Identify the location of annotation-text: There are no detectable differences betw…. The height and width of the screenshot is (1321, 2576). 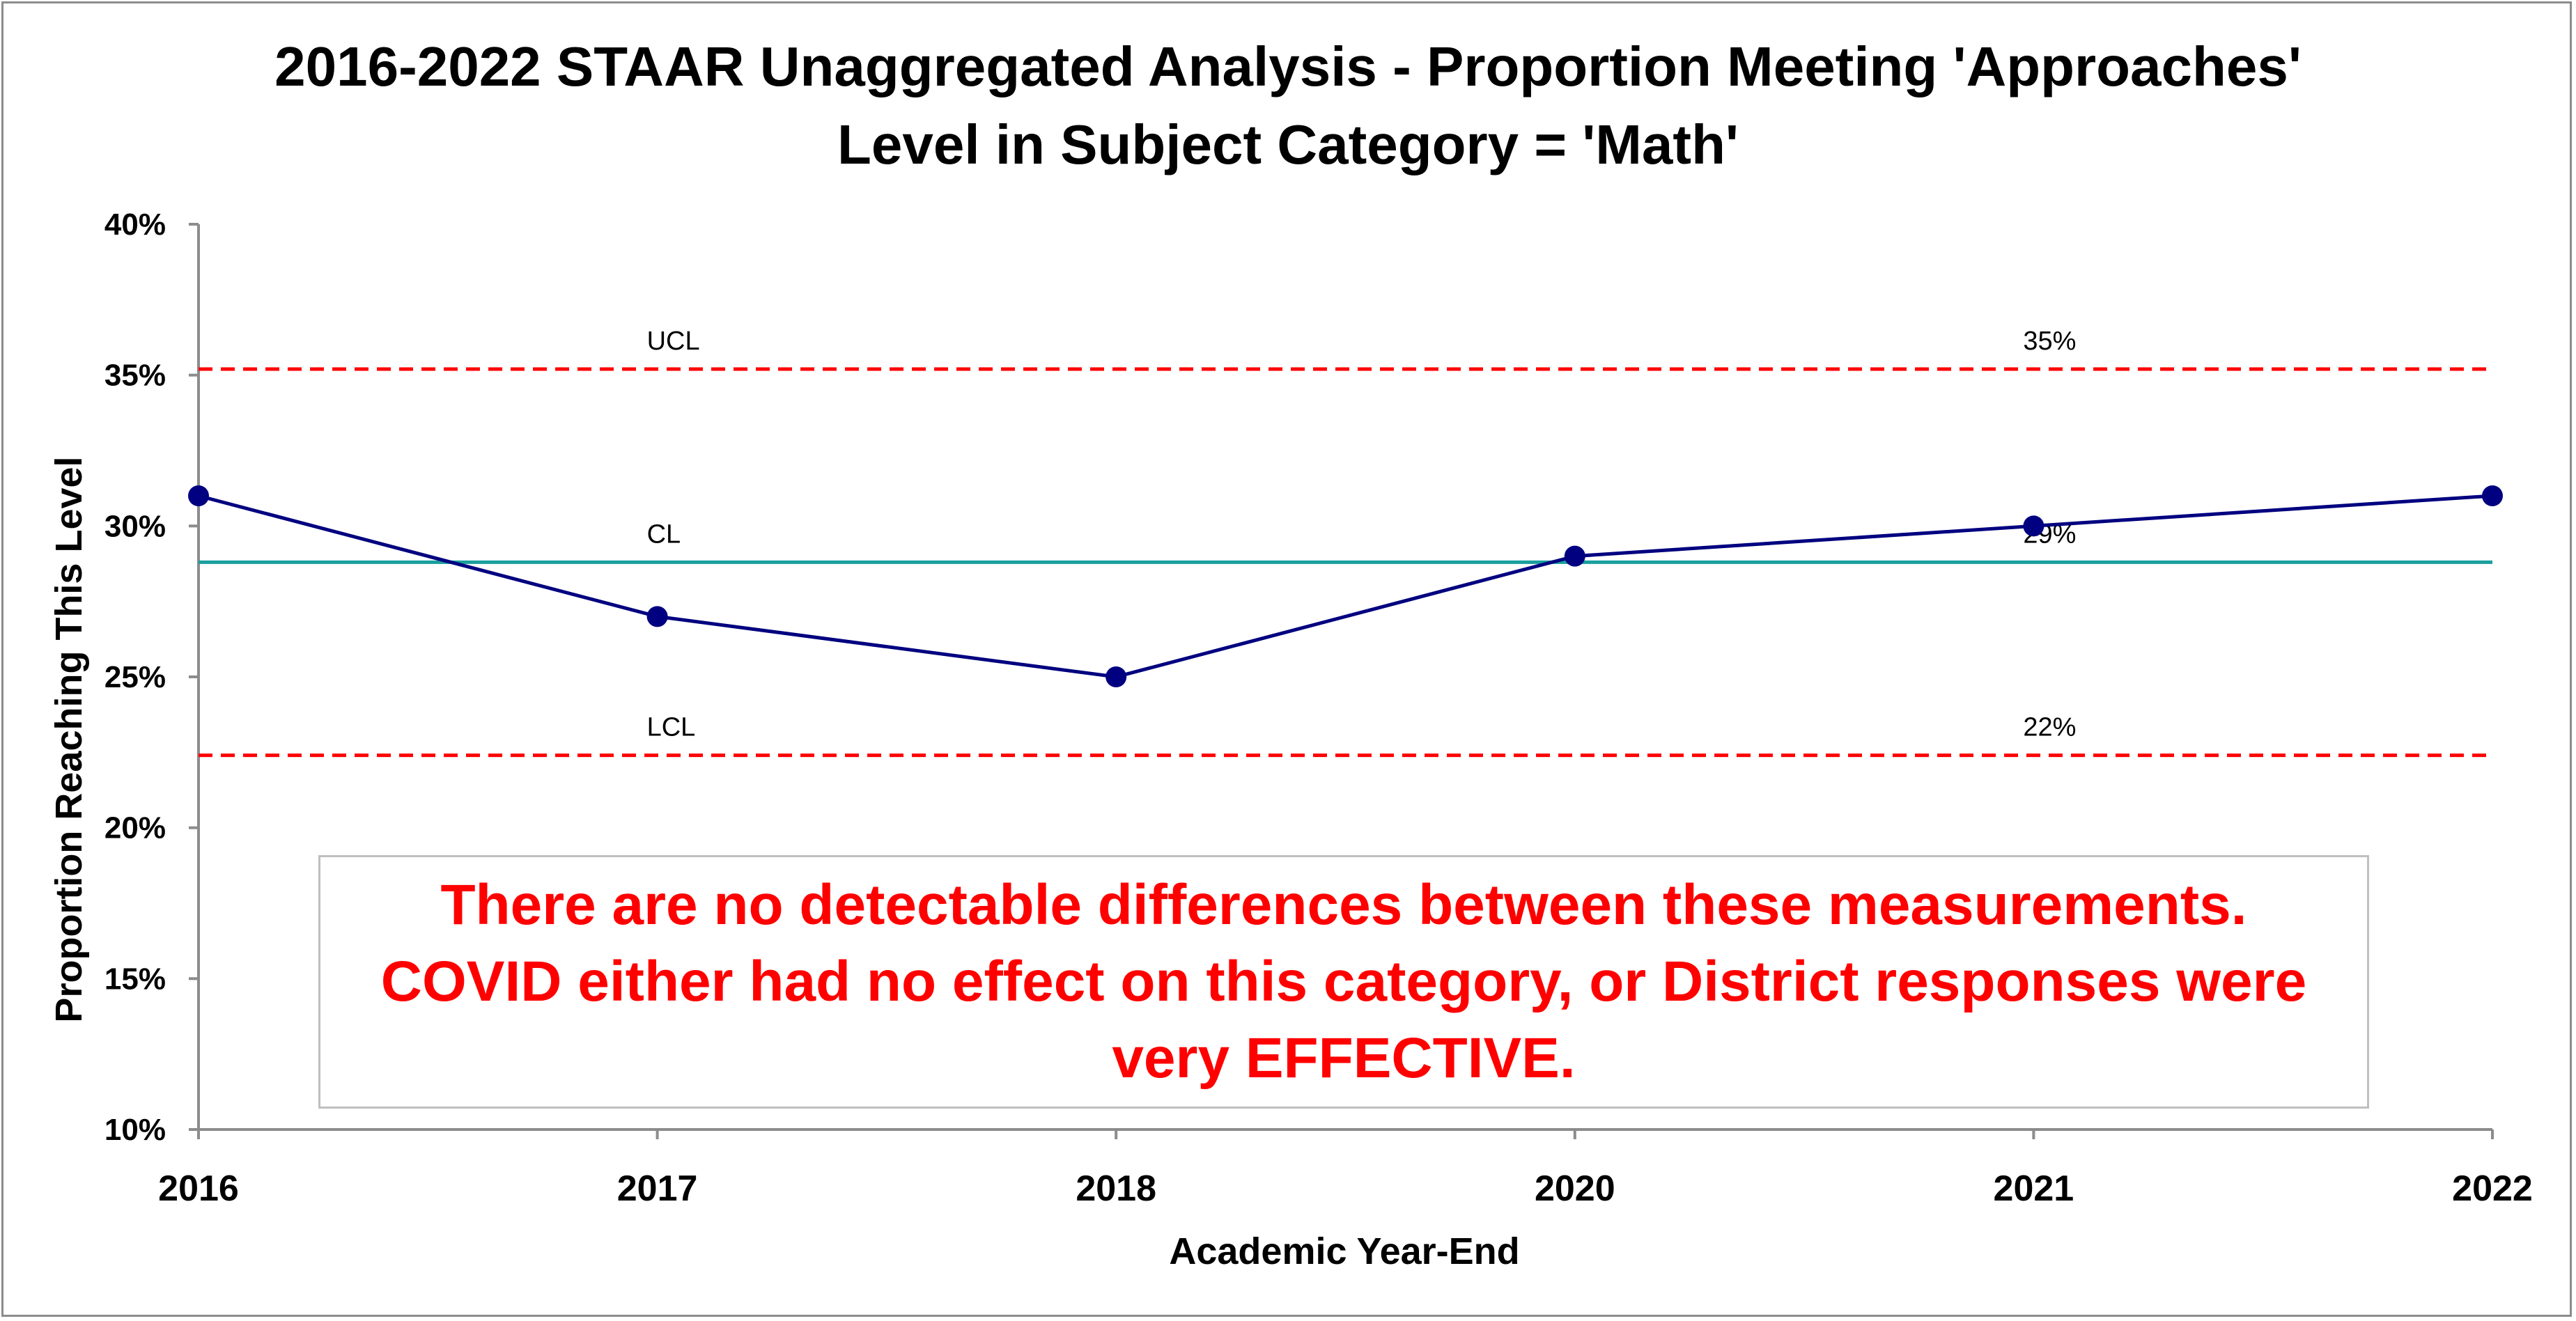
(1343, 982).